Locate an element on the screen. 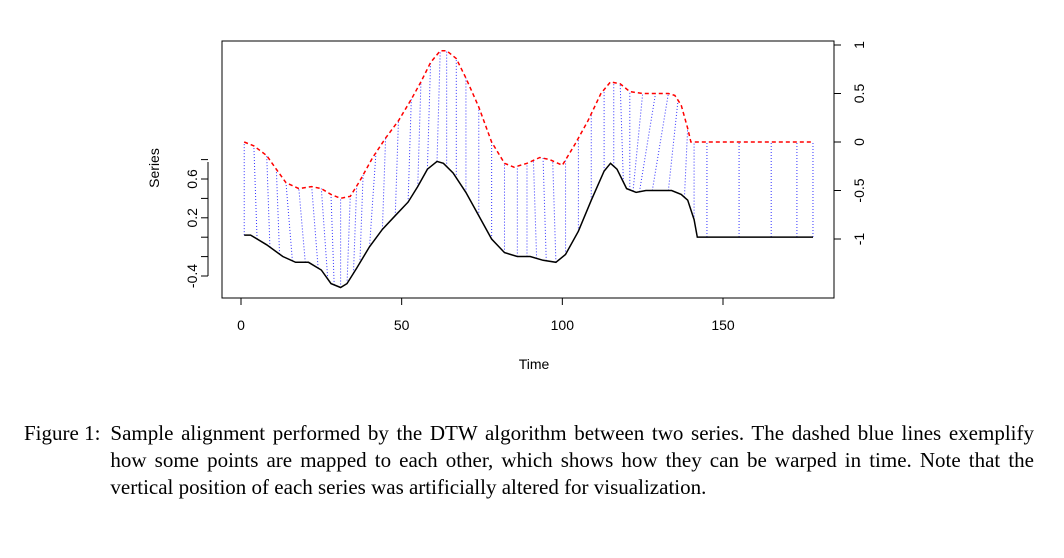 The image size is (1064, 558). x-tick-label: 0 is located at coordinates (241, 325).